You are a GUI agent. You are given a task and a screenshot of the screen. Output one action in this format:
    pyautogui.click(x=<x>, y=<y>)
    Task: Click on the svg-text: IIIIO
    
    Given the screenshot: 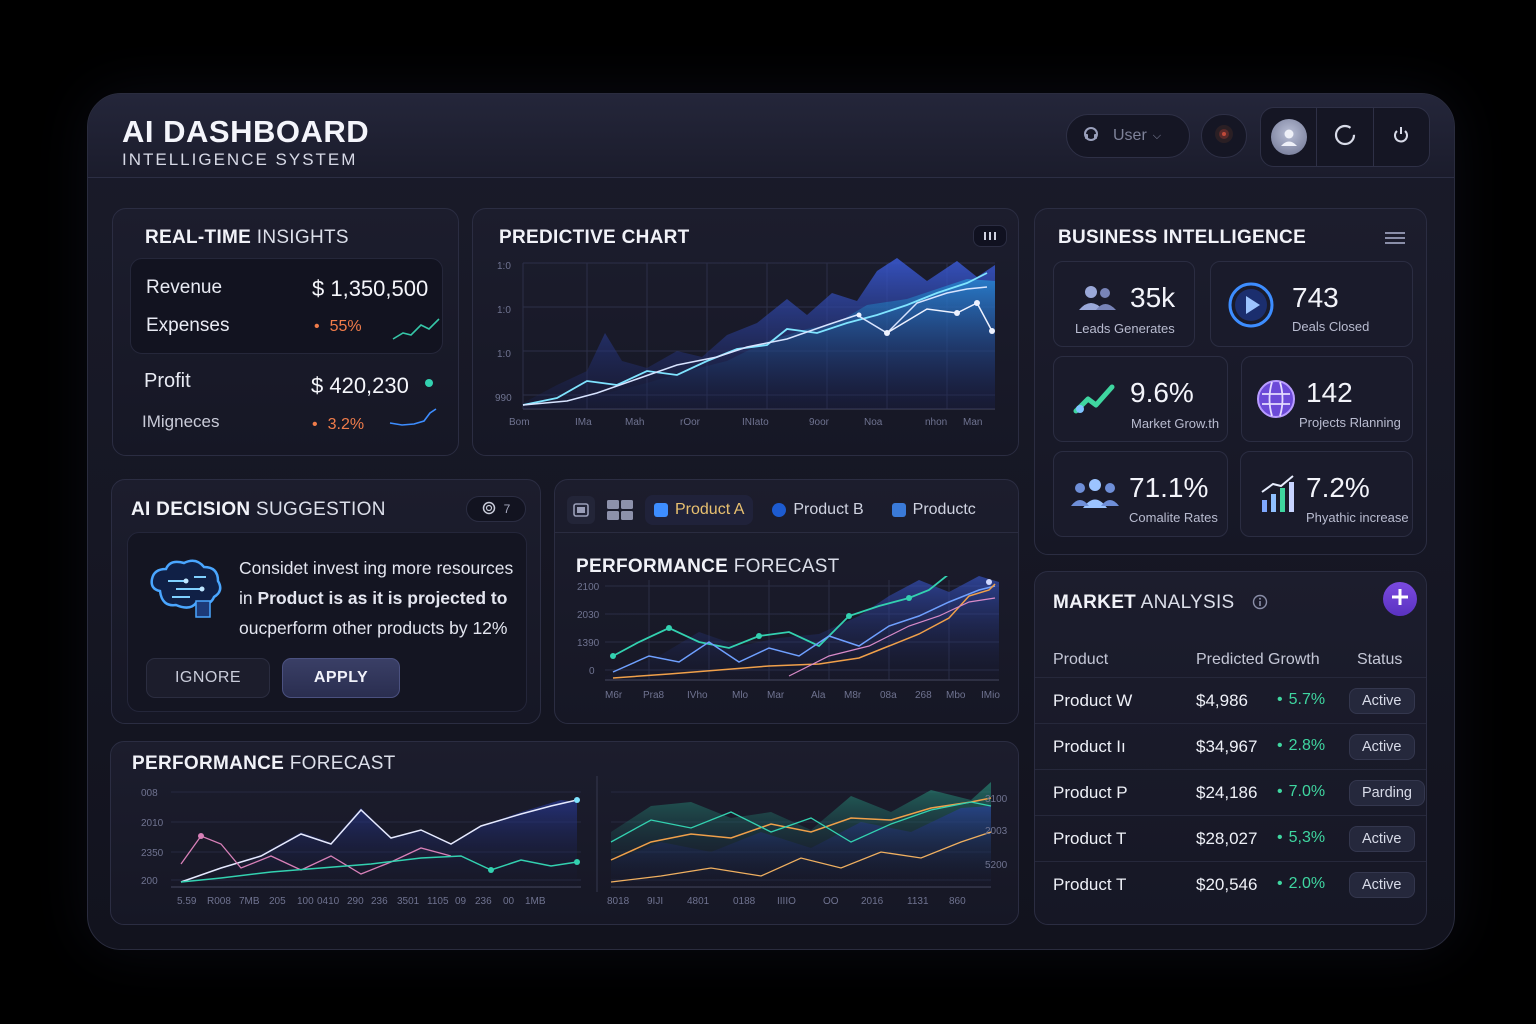 What is the action you would take?
    pyautogui.click(x=786, y=901)
    